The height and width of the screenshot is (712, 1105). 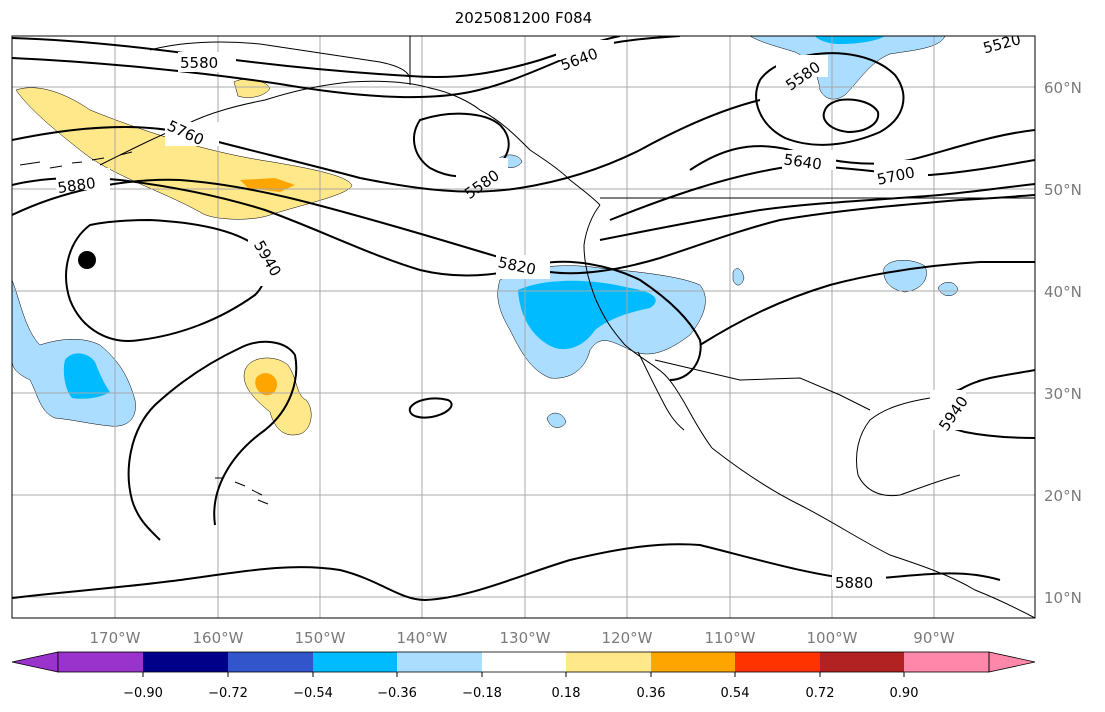 What do you see at coordinates (1002, 43) in the screenshot?
I see `contour-label: 5520` at bounding box center [1002, 43].